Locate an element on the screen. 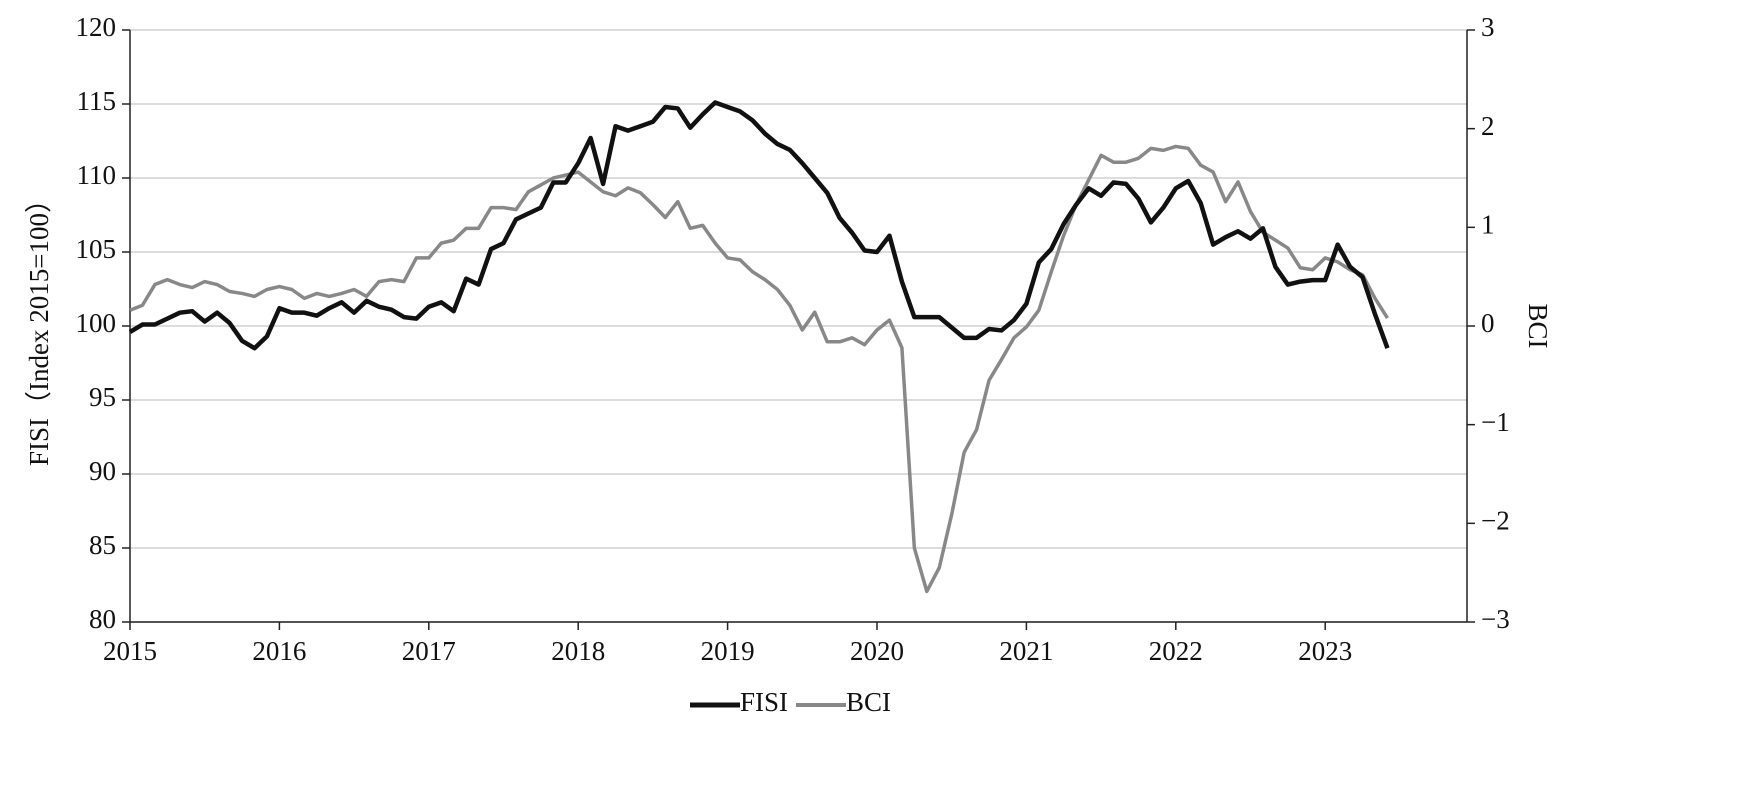 This screenshot has height=810, width=1755. x-tick-label: 2023 is located at coordinates (1325, 651).